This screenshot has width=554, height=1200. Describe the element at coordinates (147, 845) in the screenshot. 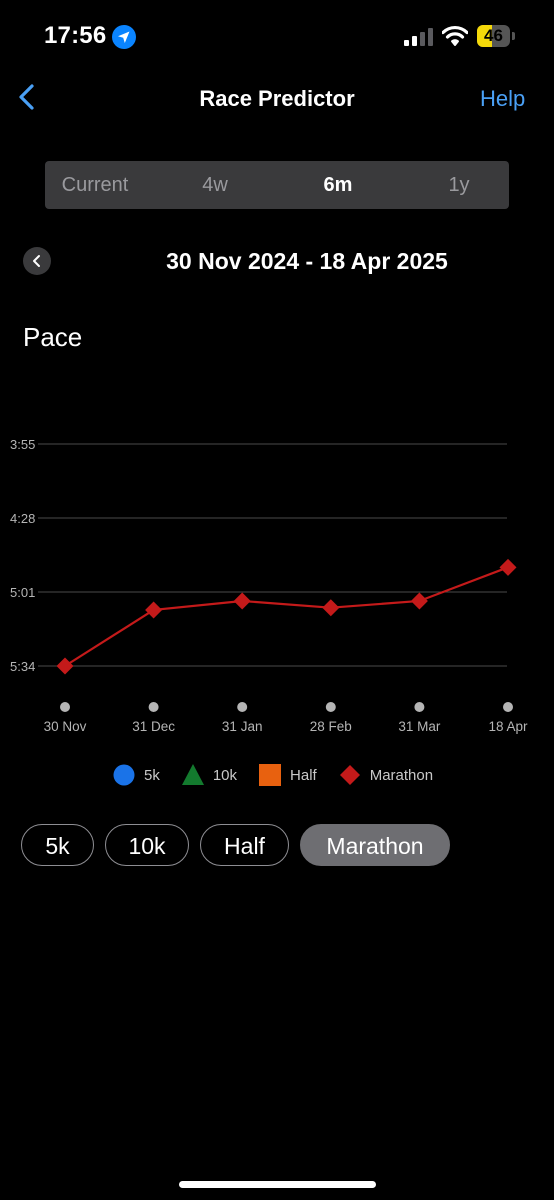

I see `filter-chip-10k: 10k` at that location.